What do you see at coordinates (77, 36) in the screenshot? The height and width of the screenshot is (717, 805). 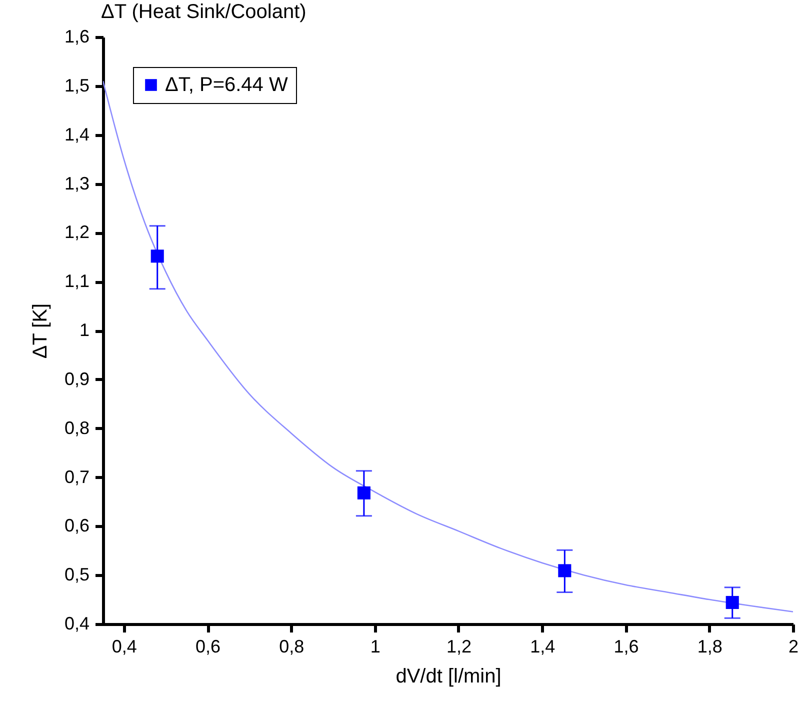 I see `y-tick-label: 1,6` at bounding box center [77, 36].